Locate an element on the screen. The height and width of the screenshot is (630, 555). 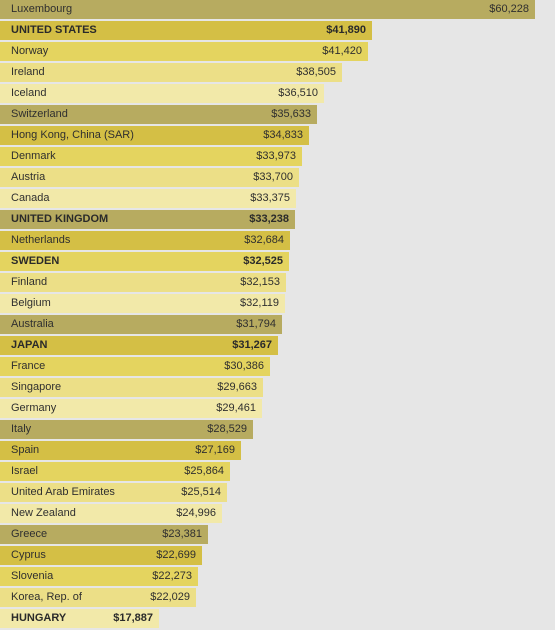
country-label: Germany is located at coordinates (34, 408).